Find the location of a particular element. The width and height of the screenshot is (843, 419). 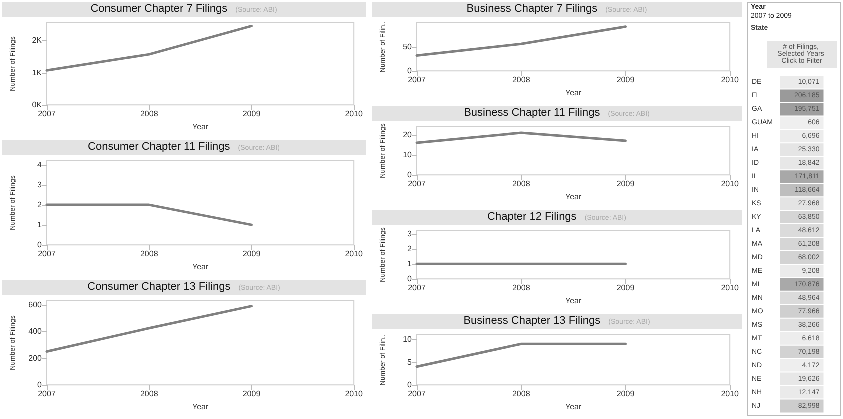

y-tick-label: 50 is located at coordinates (408, 47).